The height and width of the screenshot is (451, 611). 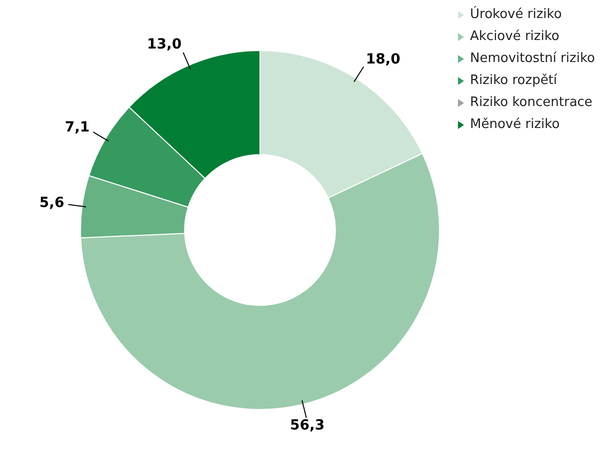 I want to click on legend-label: Riziko rozpětí, so click(x=514, y=81).